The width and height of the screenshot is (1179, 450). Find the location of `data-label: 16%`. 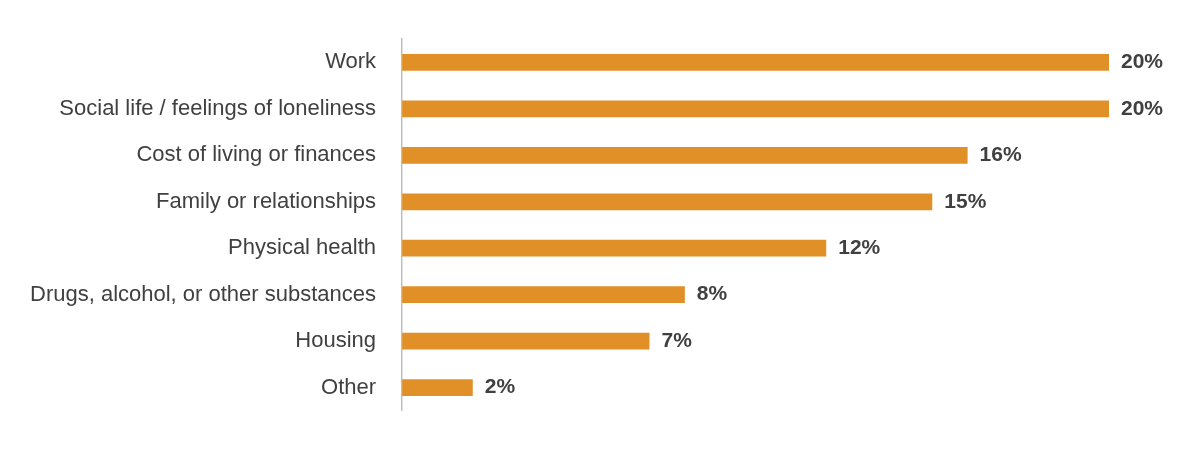

data-label: 16% is located at coordinates (1000, 154).